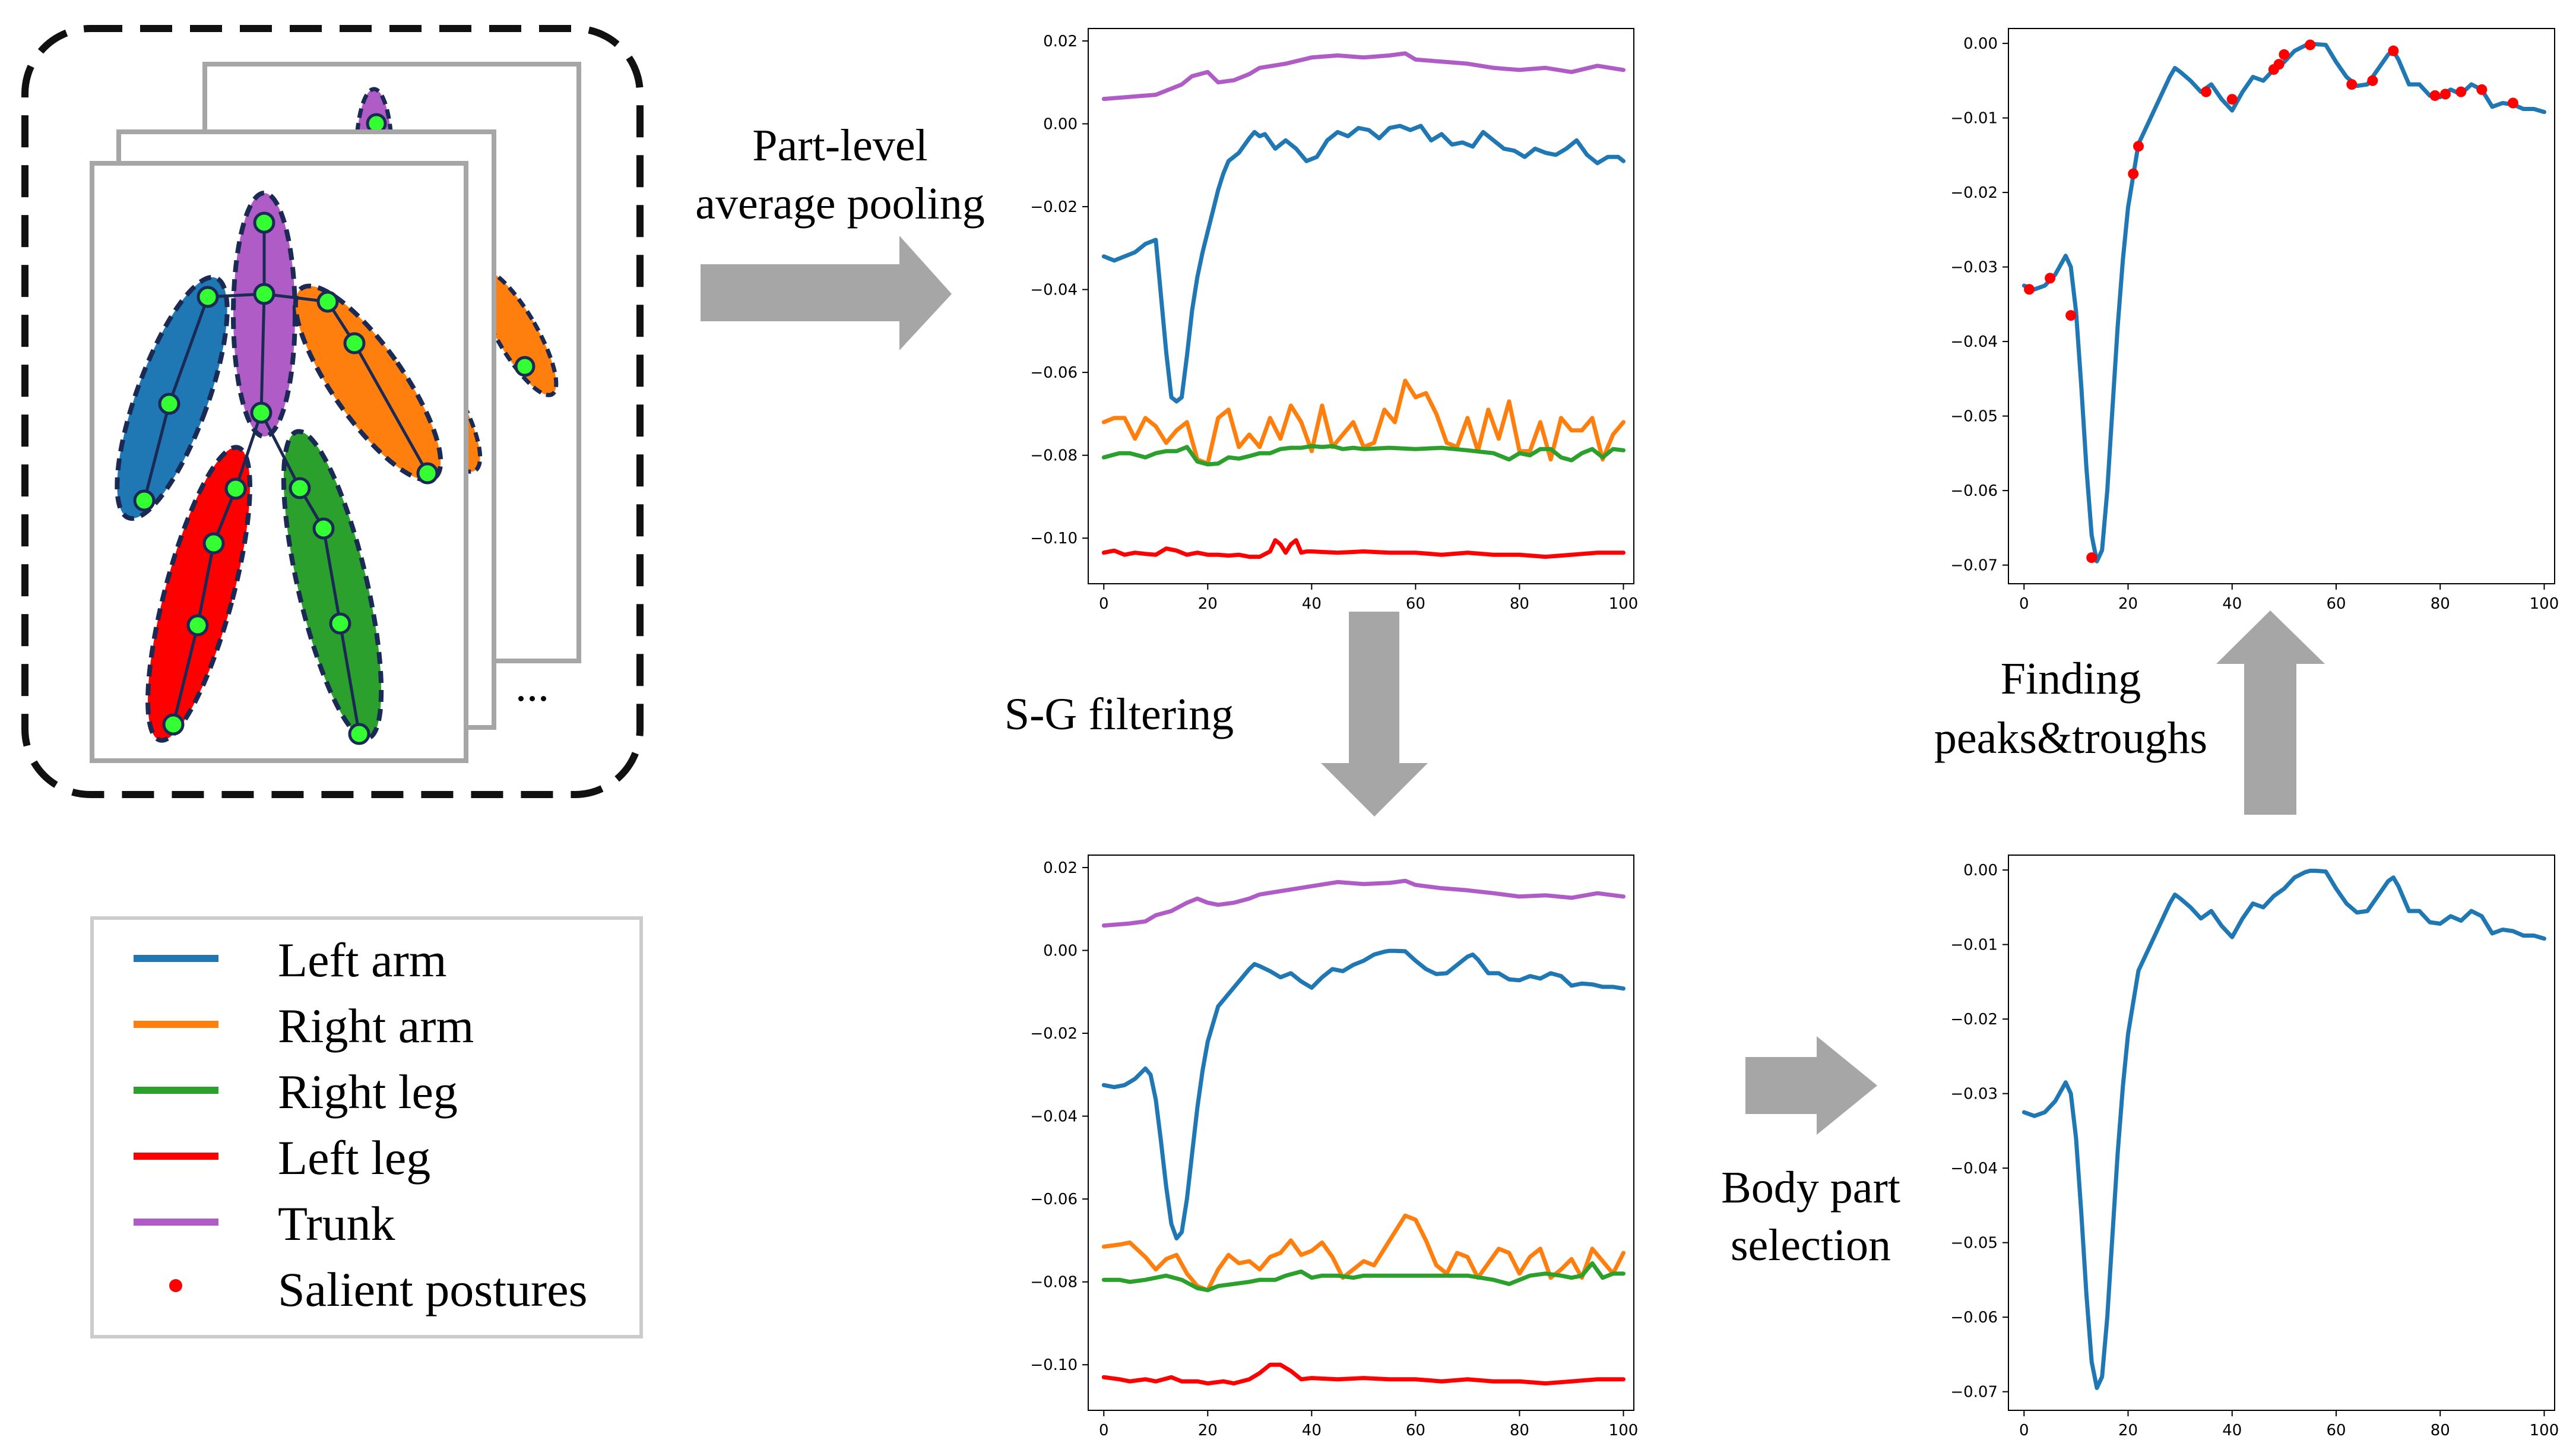 Image resolution: width=2576 pixels, height=1443 pixels. Describe the element at coordinates (376, 1026) in the screenshot. I see `legend-label: Right arm` at that location.